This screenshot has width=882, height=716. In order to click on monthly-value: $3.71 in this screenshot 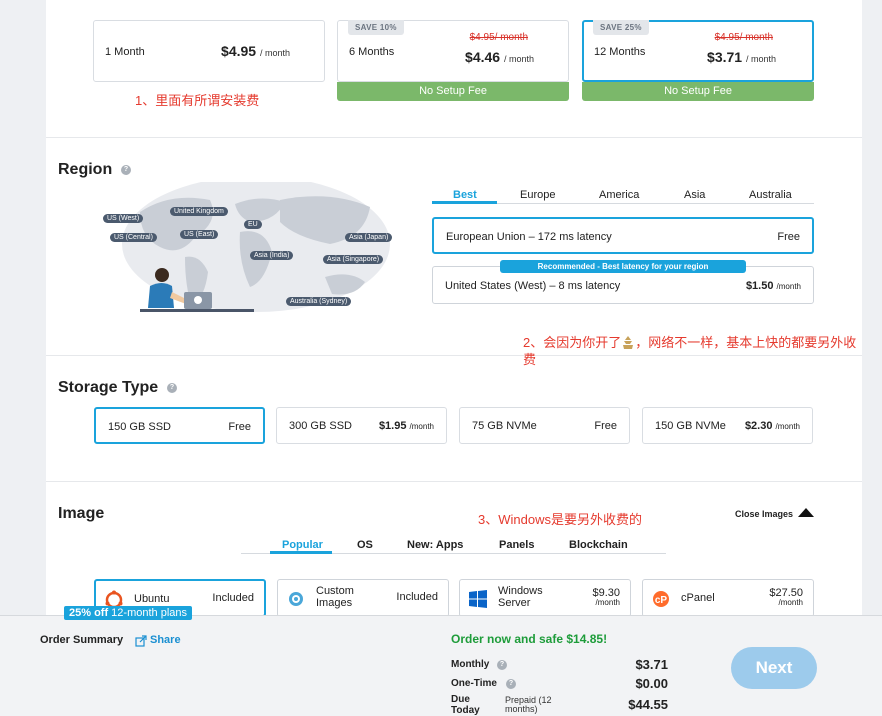, I will do `click(651, 664)`.